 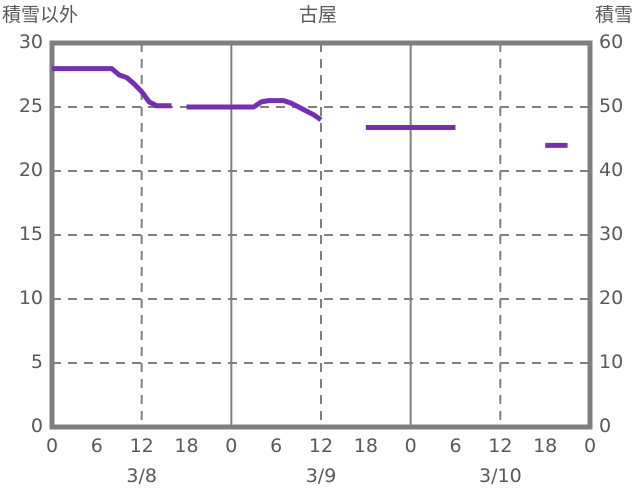 What do you see at coordinates (30, 170) in the screenshot?
I see `y-axis-left-tick-label: 20` at bounding box center [30, 170].